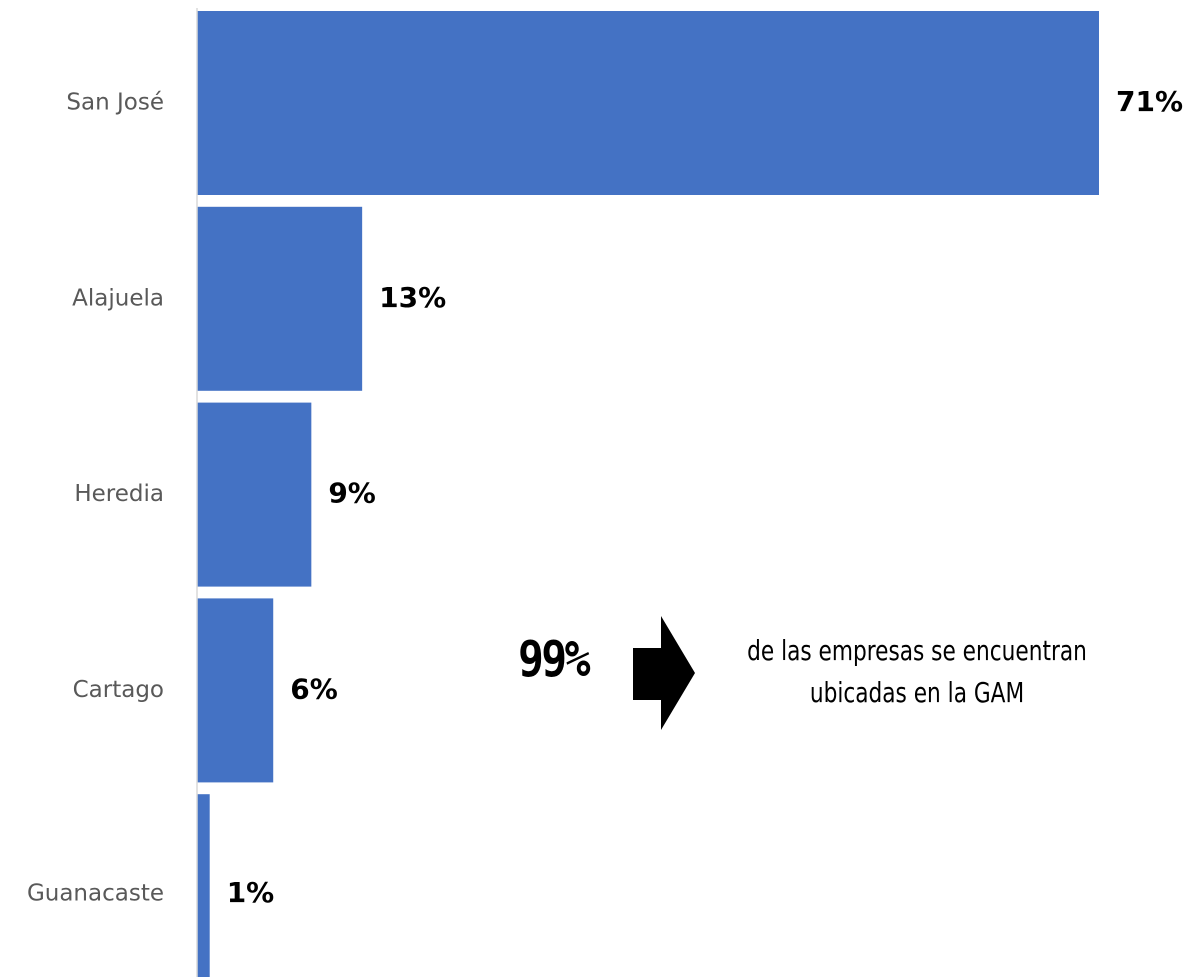 Image resolution: width=1191 pixels, height=977 pixels. Describe the element at coordinates (352, 493) in the screenshot. I see `value-label: 9%` at that location.